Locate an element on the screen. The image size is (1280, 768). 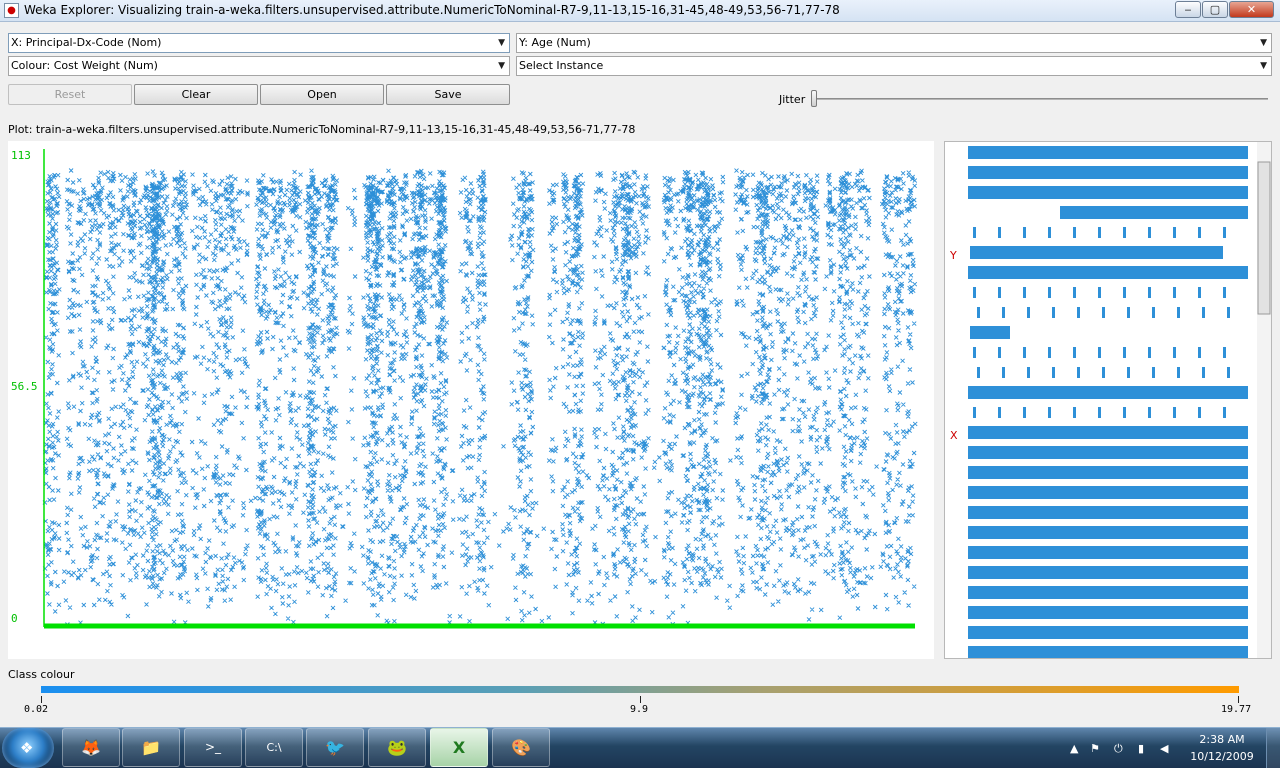
power-icon: ⏻ is located at coordinates (1118, 748).